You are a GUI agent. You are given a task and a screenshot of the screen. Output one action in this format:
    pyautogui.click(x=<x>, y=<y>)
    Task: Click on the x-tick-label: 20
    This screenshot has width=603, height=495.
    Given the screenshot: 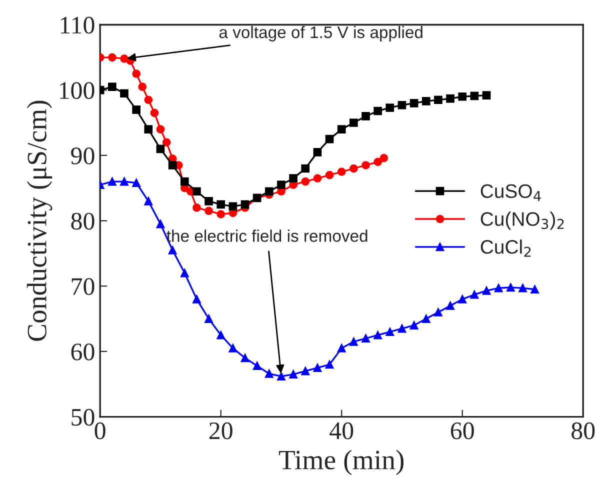 What is the action you would take?
    pyautogui.click(x=220, y=431)
    